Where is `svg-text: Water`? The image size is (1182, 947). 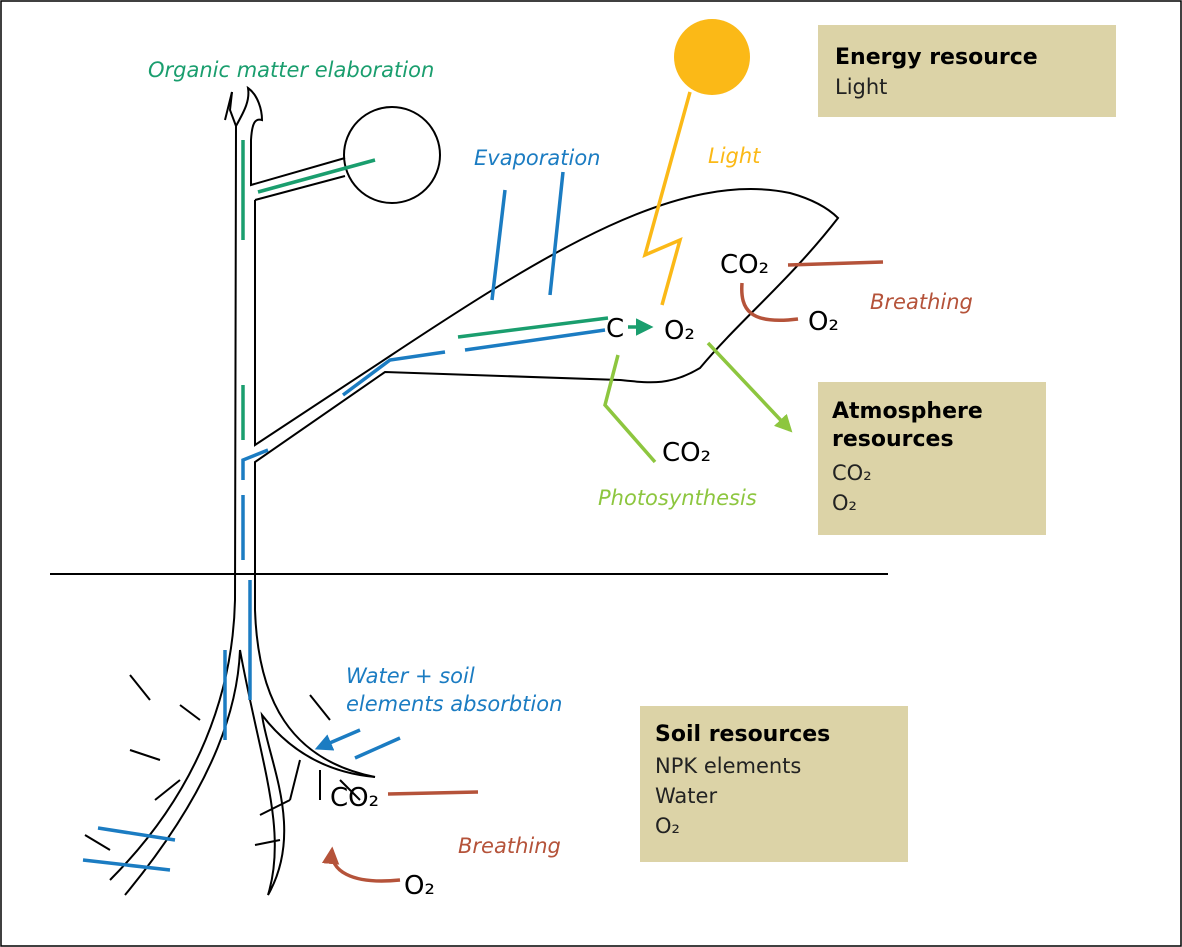 svg-text: Water is located at coordinates (686, 796).